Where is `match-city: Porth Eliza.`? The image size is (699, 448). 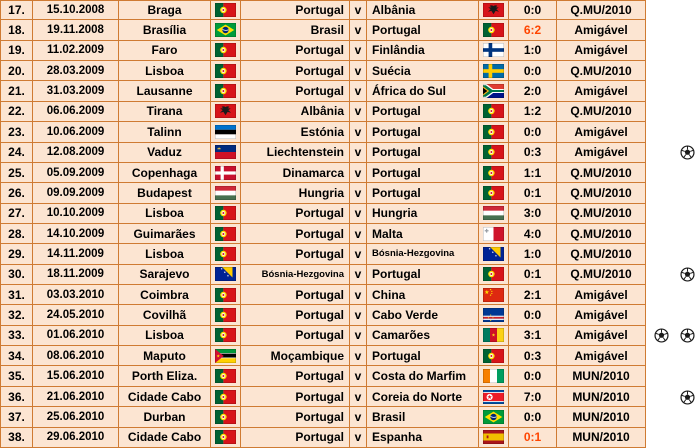 match-city: Porth Eliza. is located at coordinates (165, 376).